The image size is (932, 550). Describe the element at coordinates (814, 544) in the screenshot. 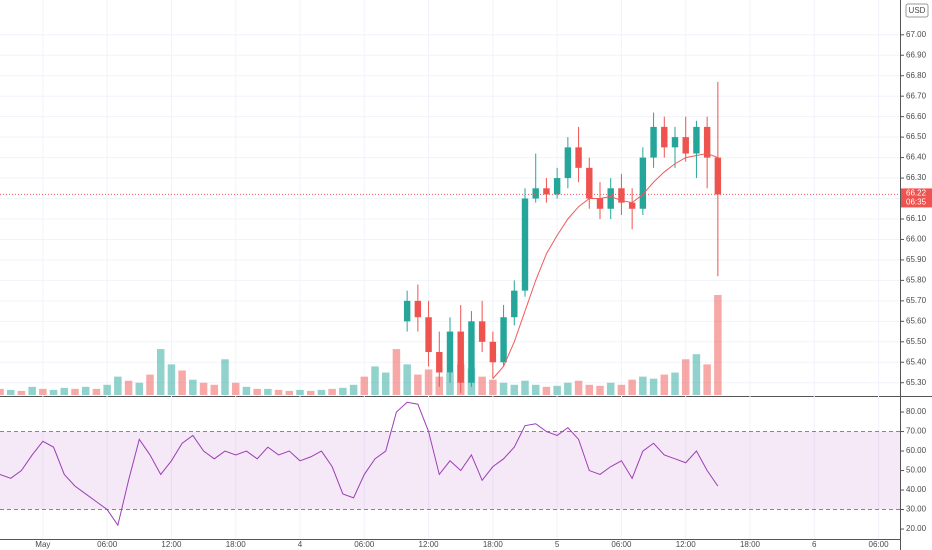

I see `x-tick-label: 6` at that location.